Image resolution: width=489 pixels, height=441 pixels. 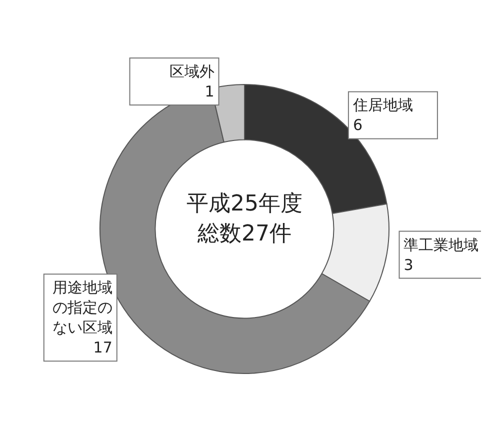 I want to click on text: 総数27件, so click(x=244, y=234).